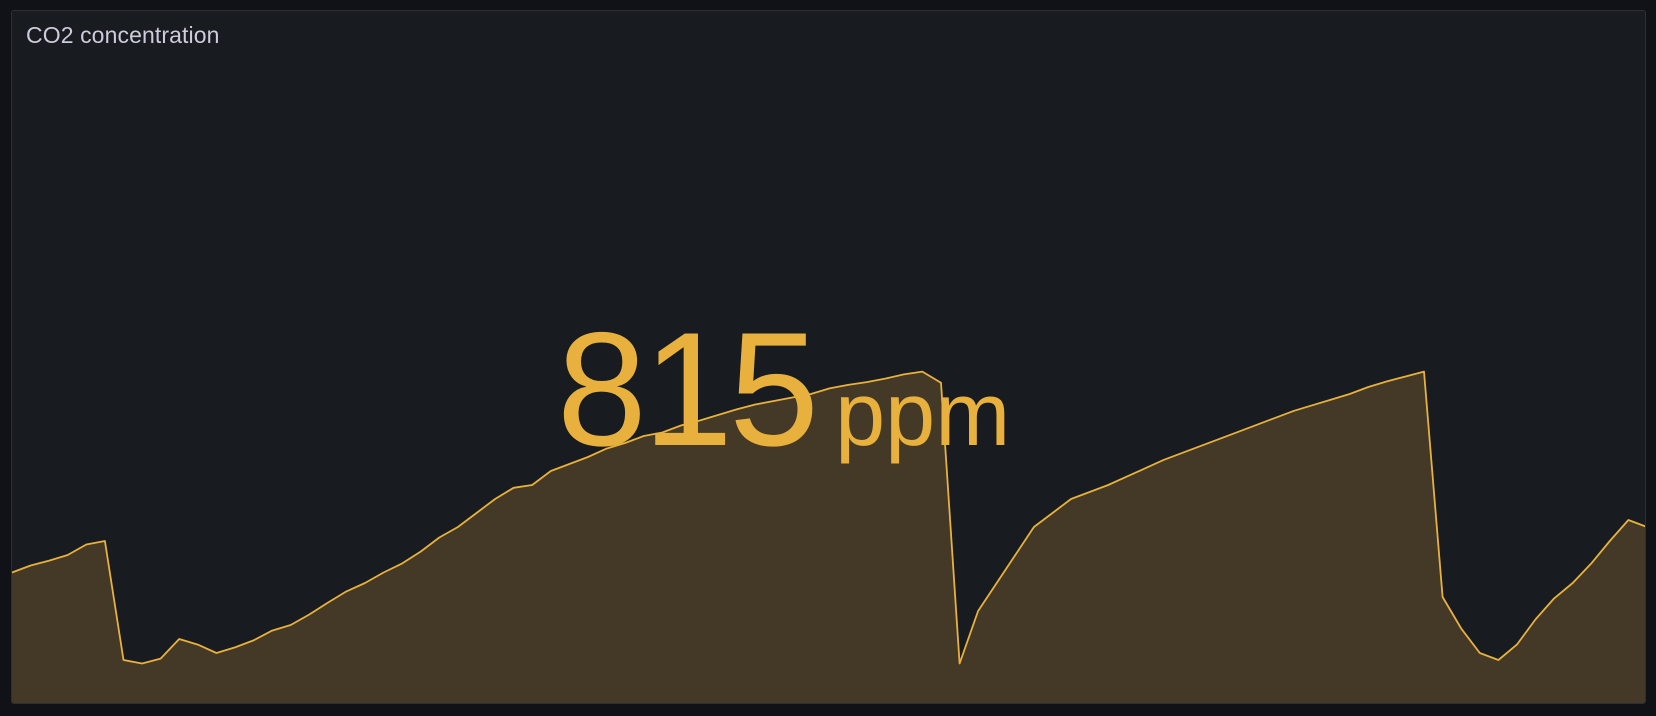 The height and width of the screenshot is (716, 1656). Describe the element at coordinates (687, 389) in the screenshot. I see `stat-value: 815` at that location.